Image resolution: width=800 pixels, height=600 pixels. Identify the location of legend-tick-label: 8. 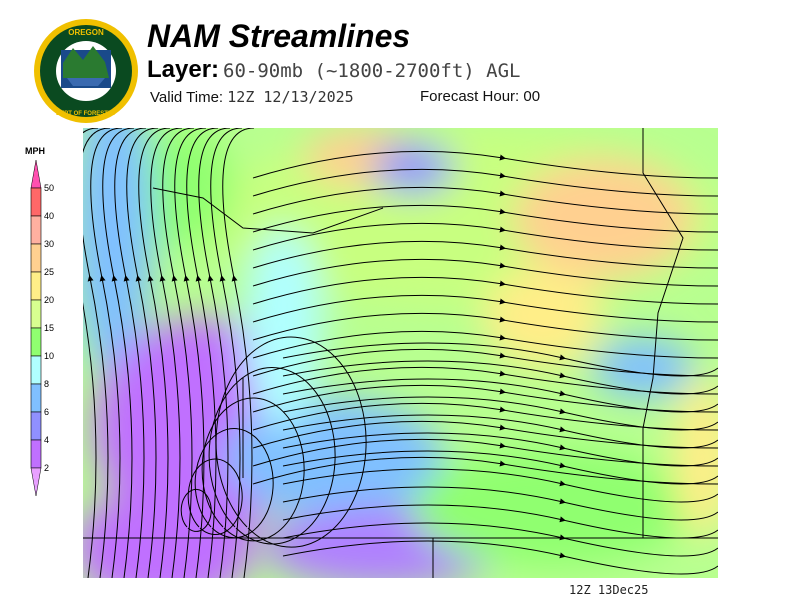
(46, 384).